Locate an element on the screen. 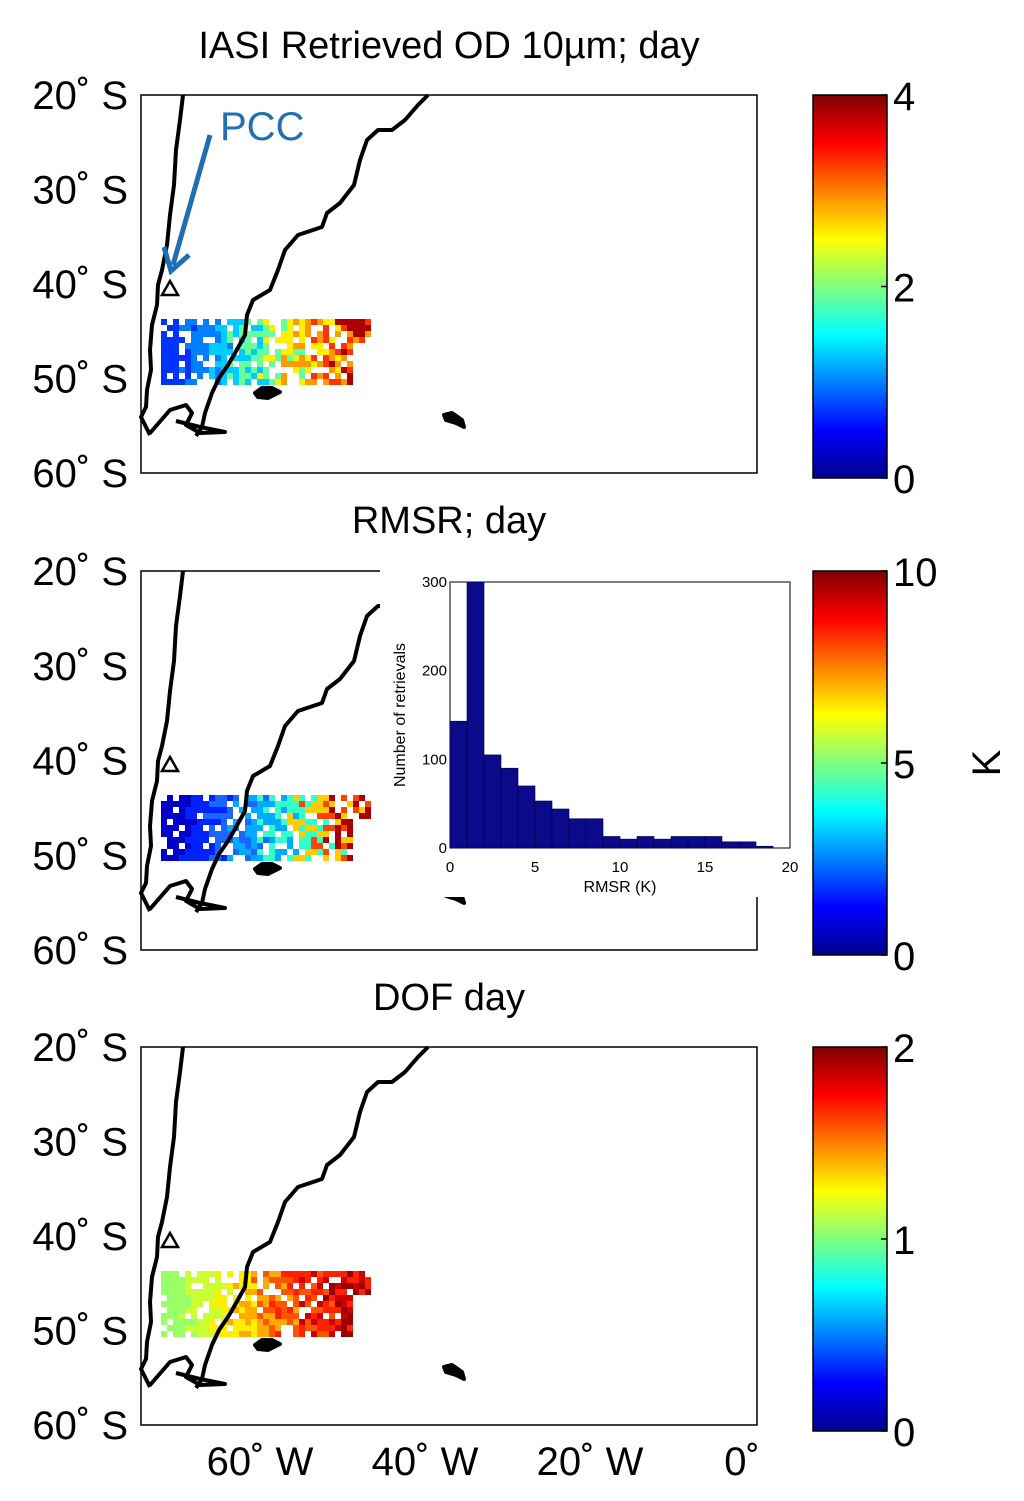 Image resolution: width=1024 pixels, height=1501 pixels. colorbar-tick-label: 4 is located at coordinates (904, 97).